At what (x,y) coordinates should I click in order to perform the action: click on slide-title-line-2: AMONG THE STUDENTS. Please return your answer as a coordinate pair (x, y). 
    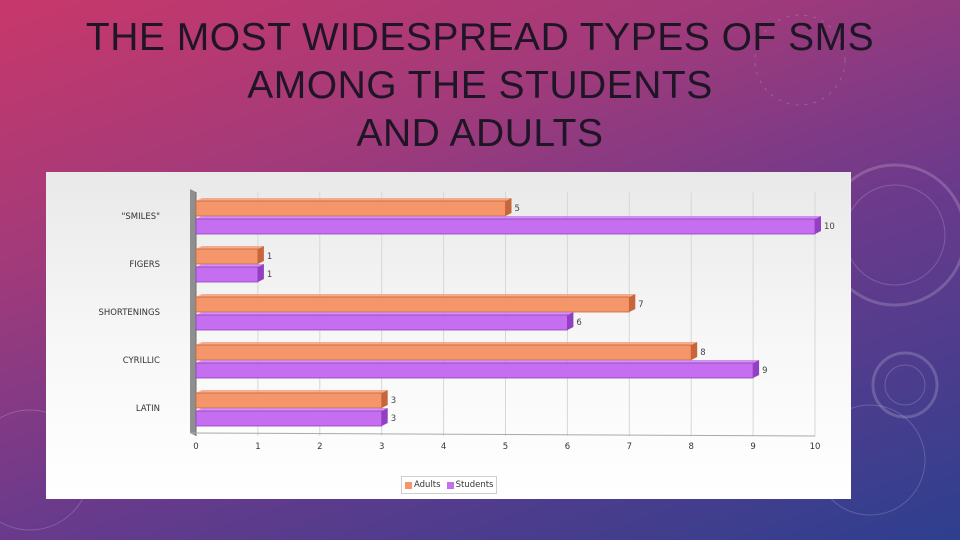
    Looking at the image, I should click on (480, 85).